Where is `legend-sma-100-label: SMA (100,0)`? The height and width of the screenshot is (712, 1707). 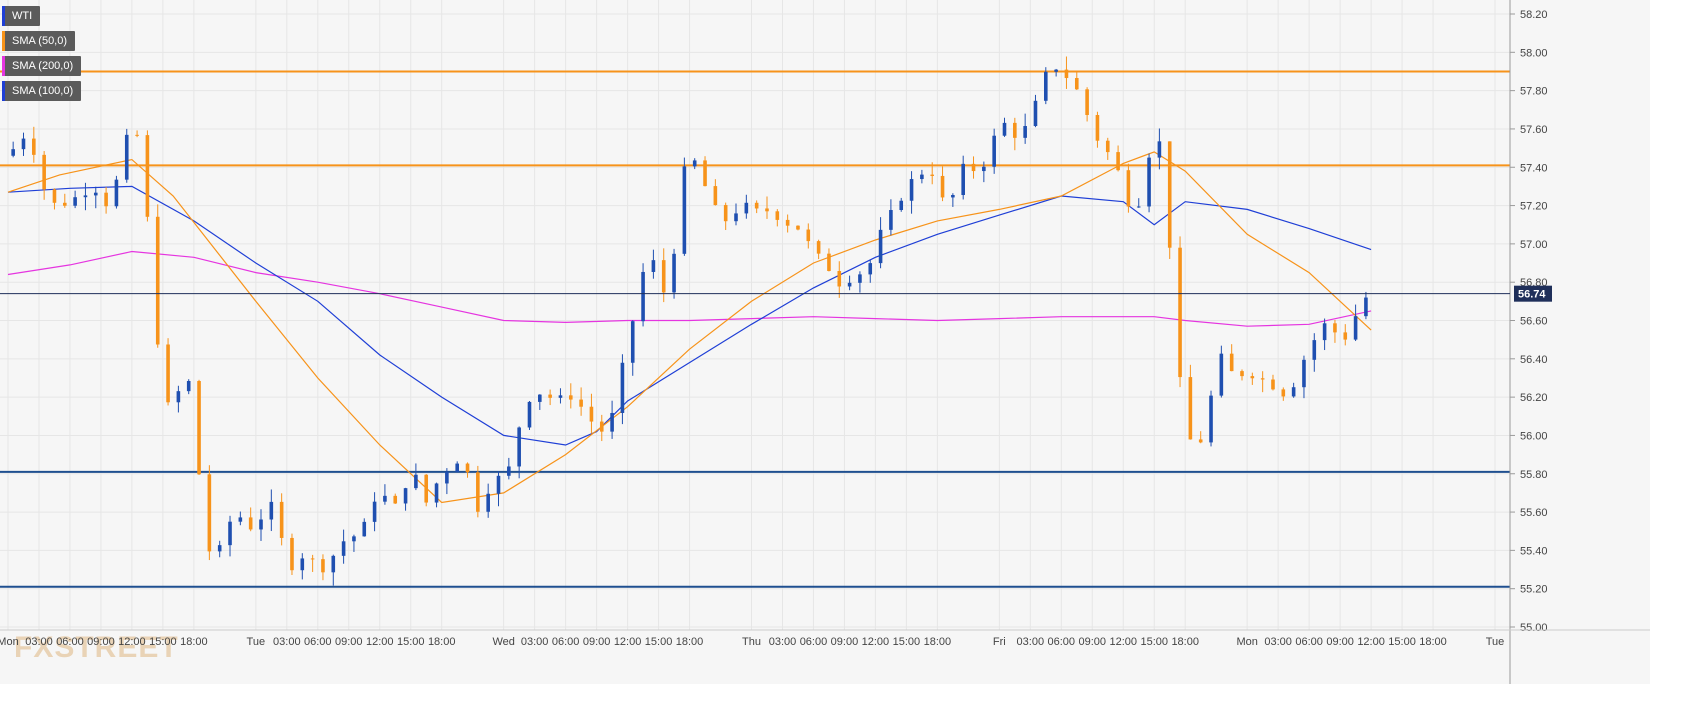 legend-sma-100-label: SMA (100,0) is located at coordinates (43, 91).